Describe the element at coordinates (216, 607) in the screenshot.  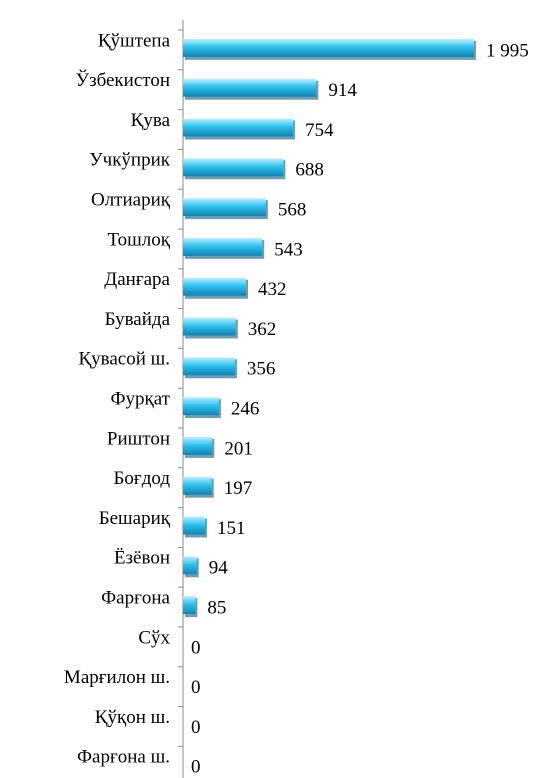
I see `value-label: 85` at that location.